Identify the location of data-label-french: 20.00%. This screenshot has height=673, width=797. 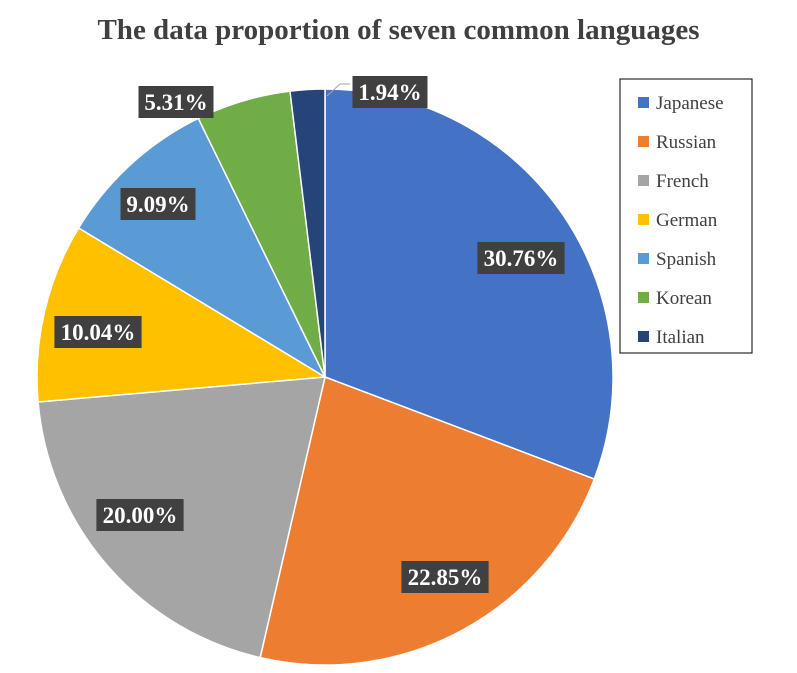
(140, 515).